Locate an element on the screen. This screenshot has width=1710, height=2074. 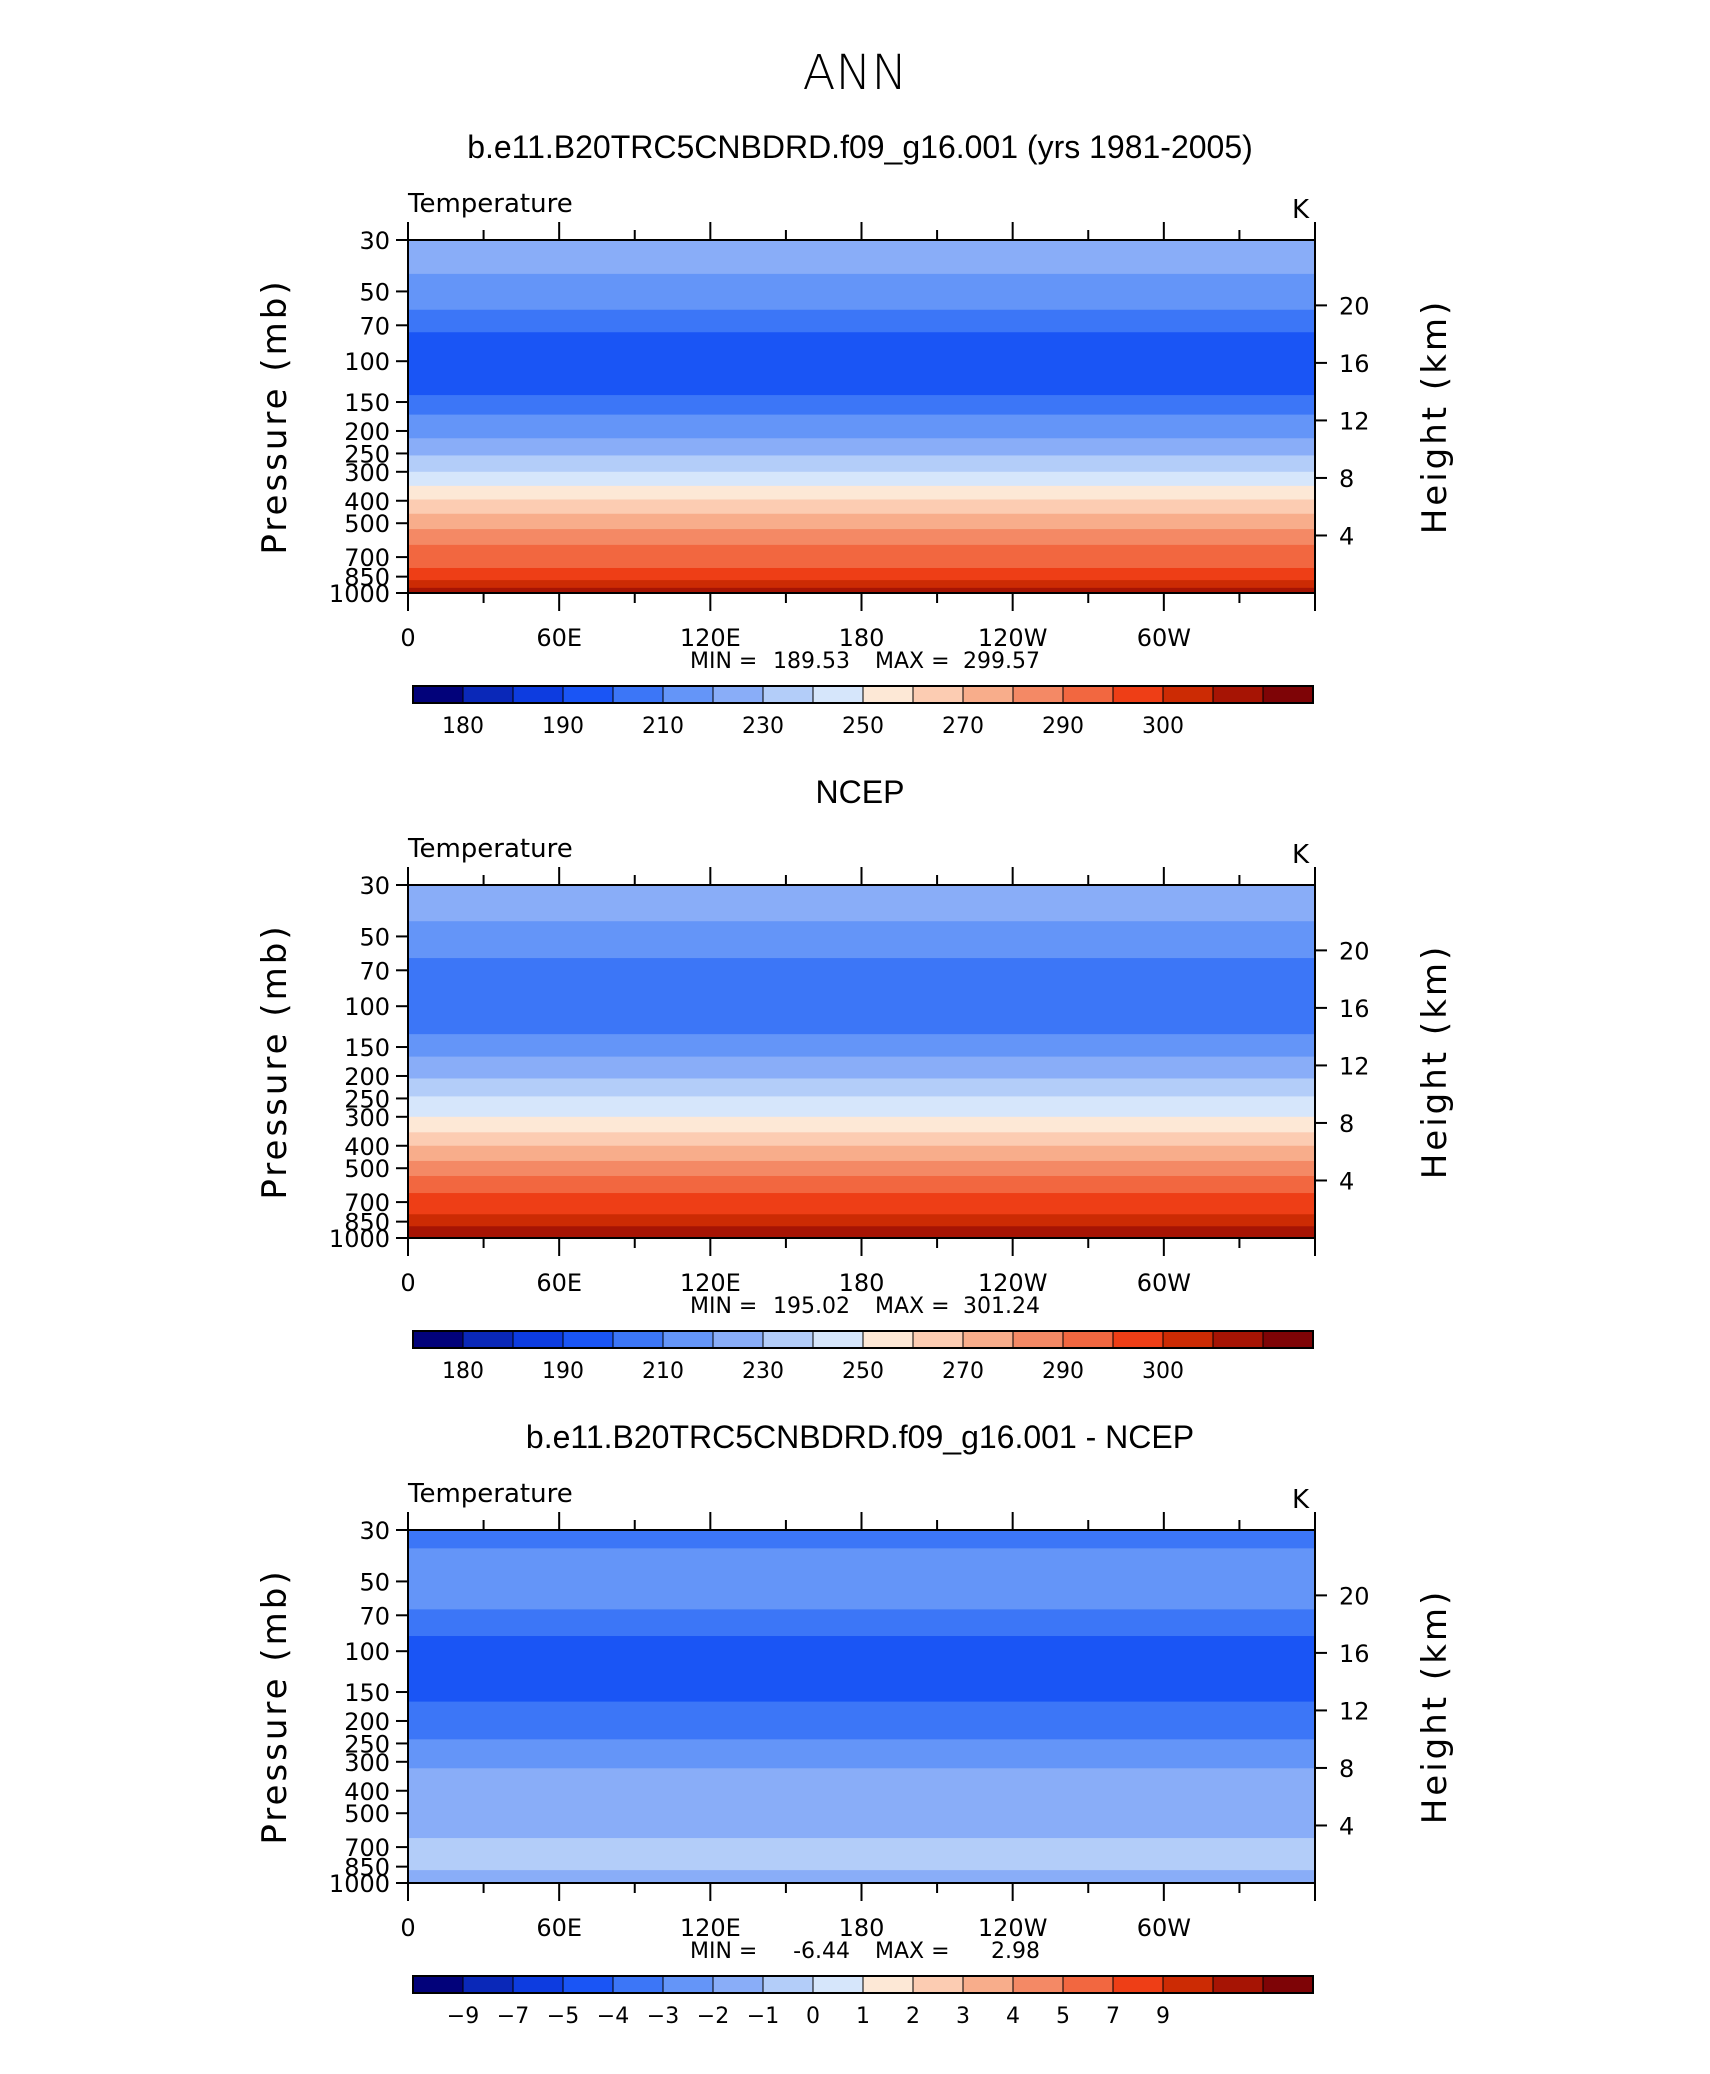
colorbar-label: −7 is located at coordinates (513, 2016).